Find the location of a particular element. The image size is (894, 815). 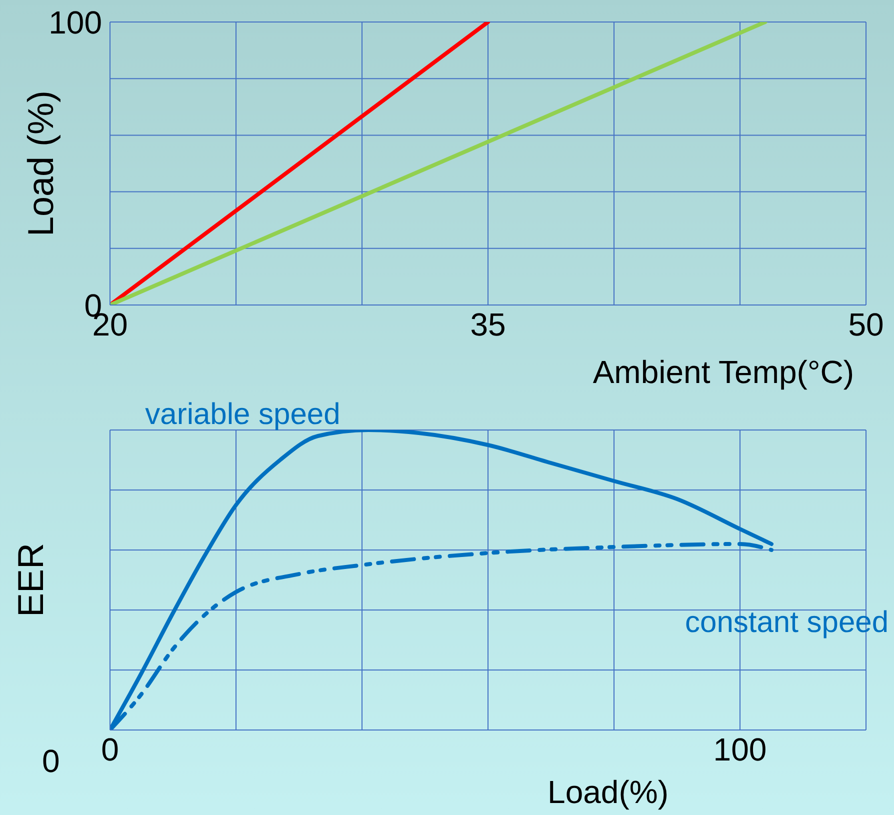

x-tick-label: 50 is located at coordinates (866, 324).